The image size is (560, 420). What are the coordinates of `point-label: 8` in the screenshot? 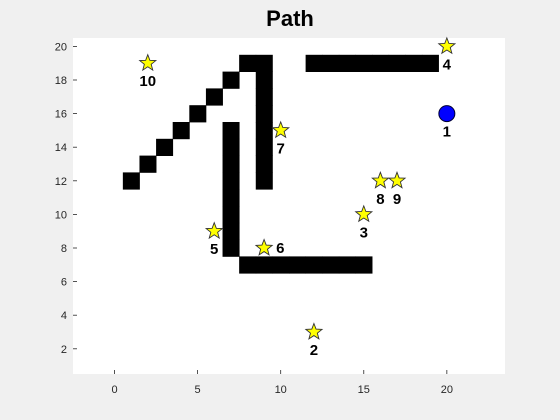 It's located at (380, 199).